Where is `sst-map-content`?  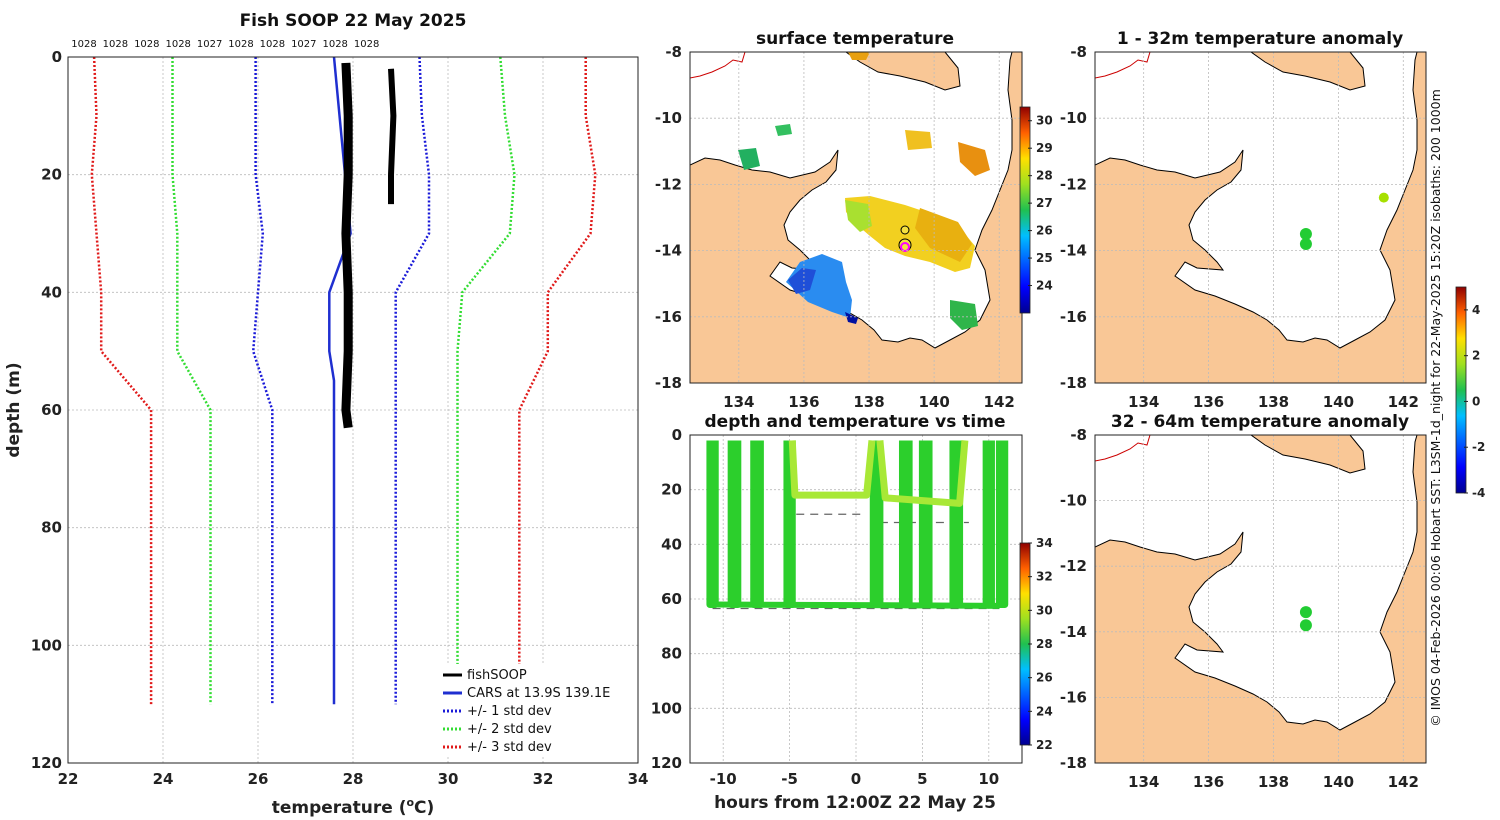
sst-map-content is located at coordinates (856, 217).